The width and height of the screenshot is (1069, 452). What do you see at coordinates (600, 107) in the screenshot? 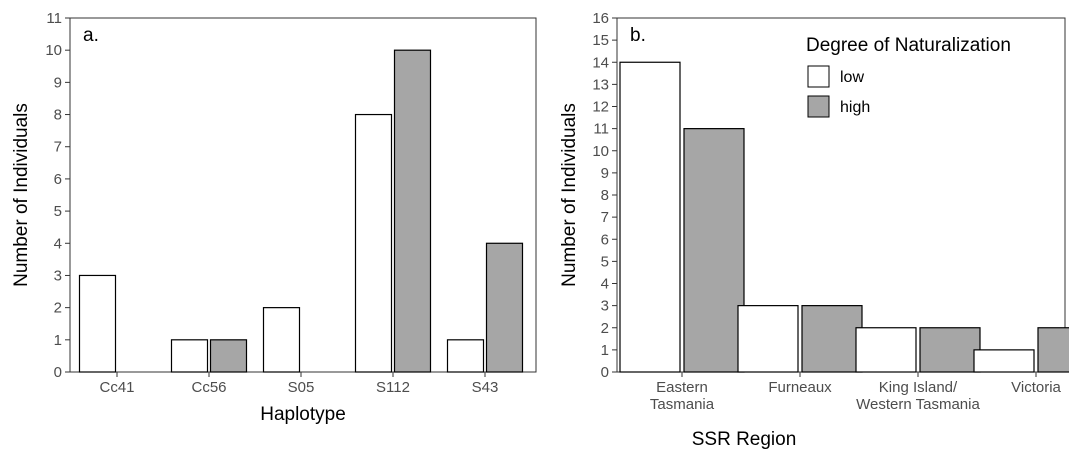
I see `y-tick-label: 12` at bounding box center [600, 107].